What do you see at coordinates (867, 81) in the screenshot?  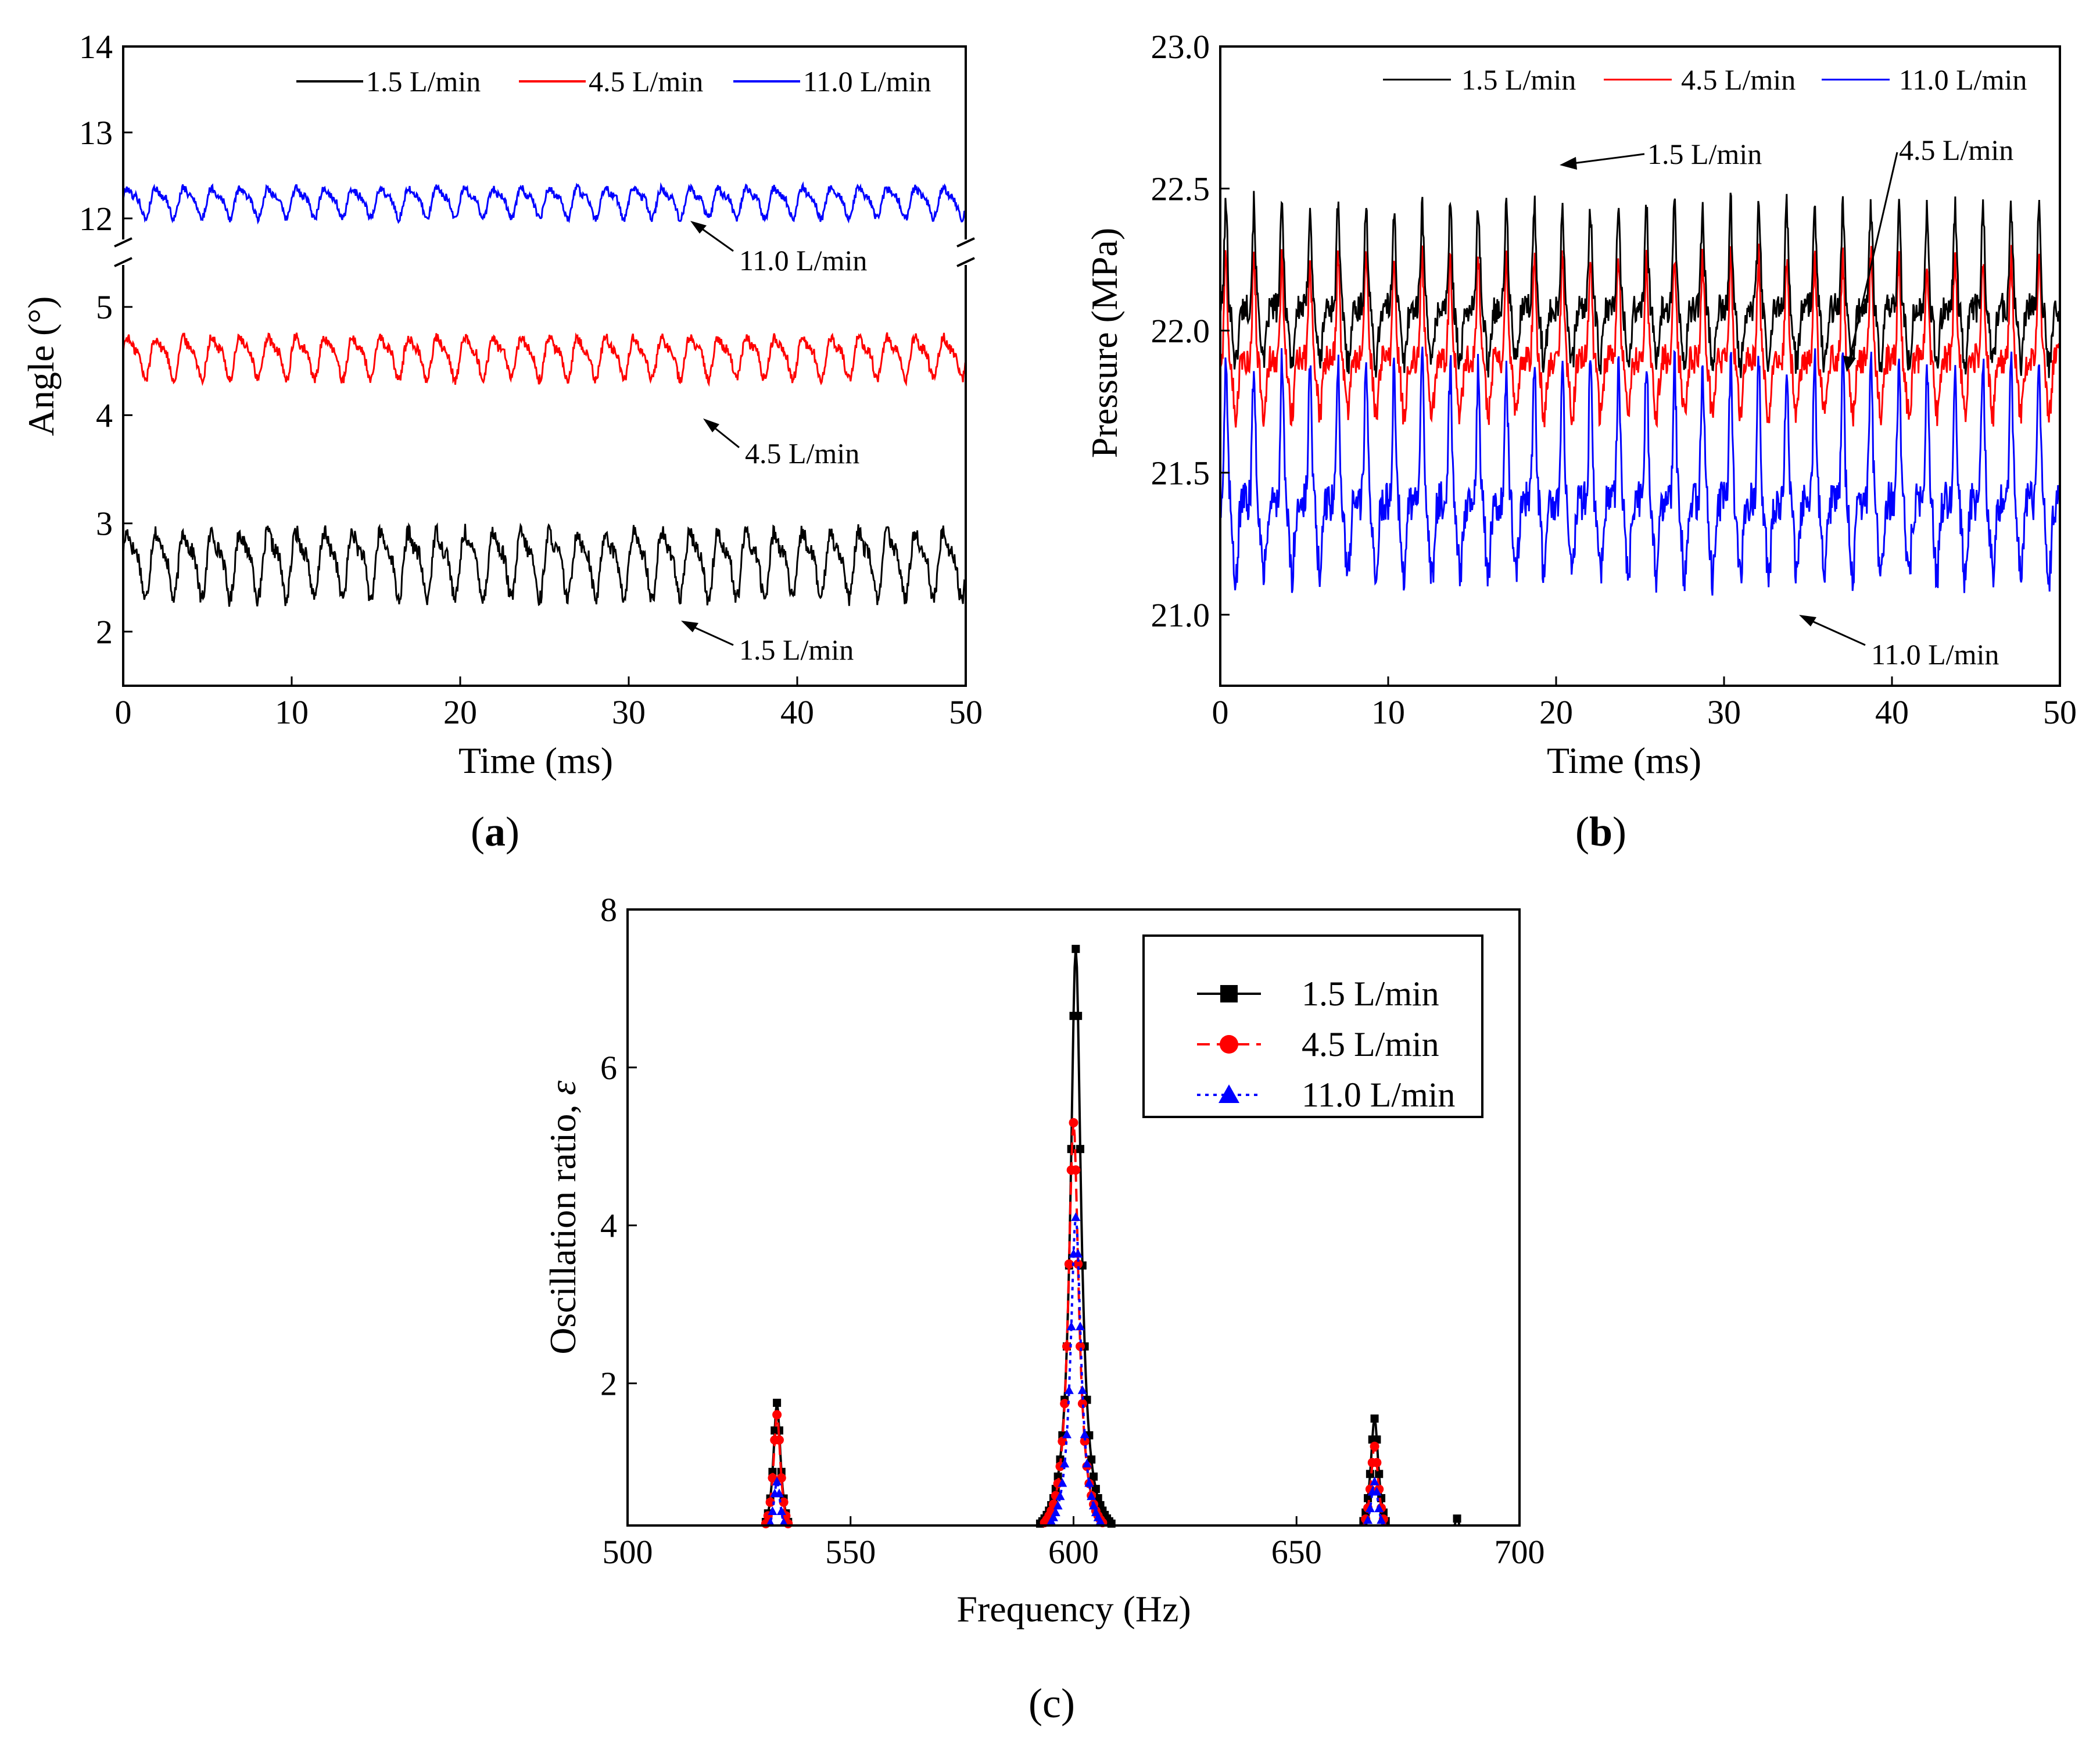 I see `chart-a-legend-11-0: 11.0 L/min` at bounding box center [867, 81].